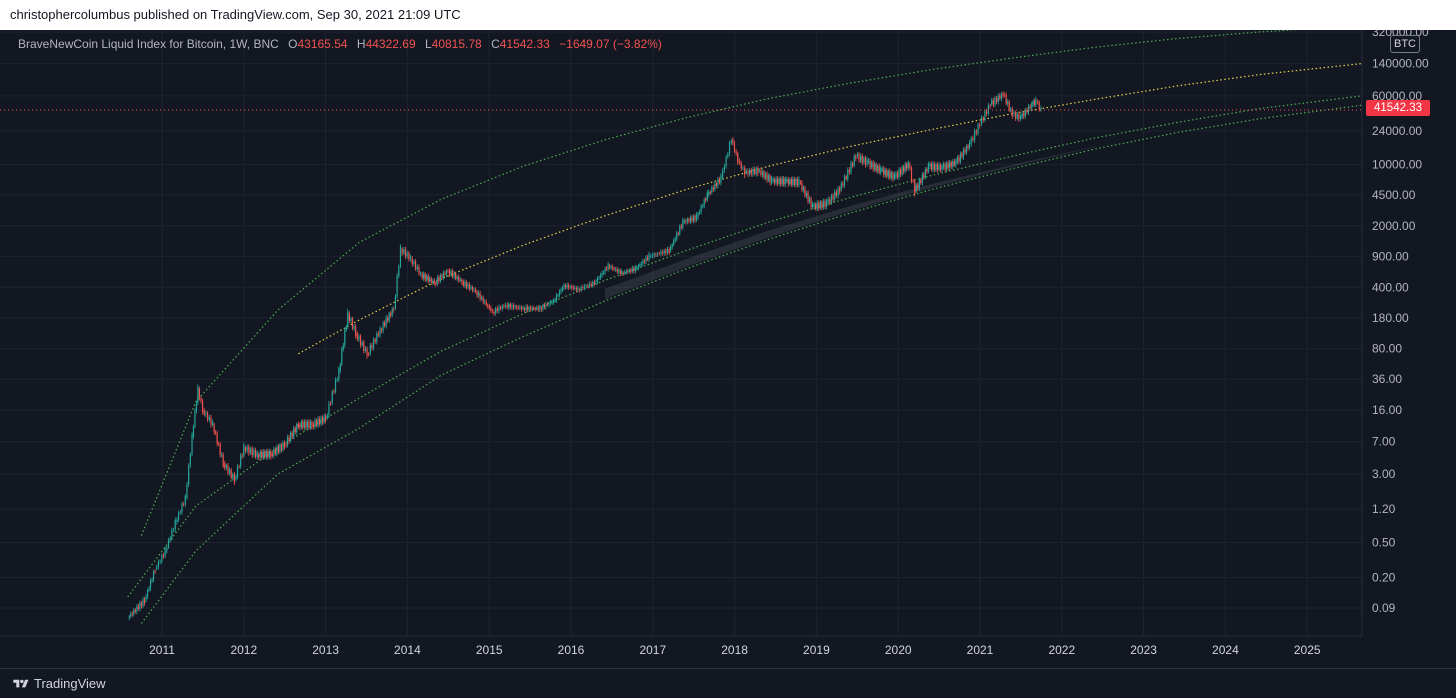  Describe the element at coordinates (1384, 474) in the screenshot. I see `y-tick-label: 3.00` at that location.